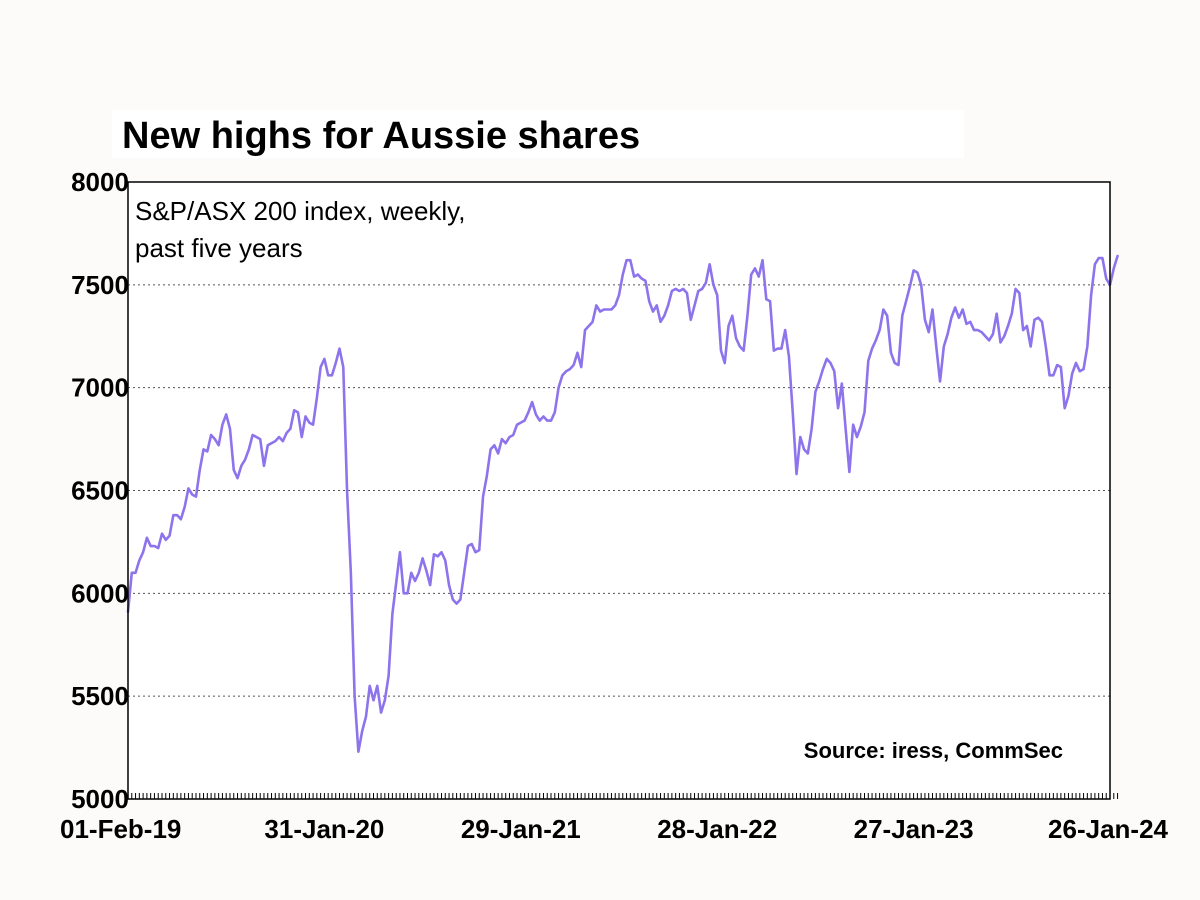 The height and width of the screenshot is (900, 1200). What do you see at coordinates (623, 796) in the screenshot?
I see `x-minor-ticks` at bounding box center [623, 796].